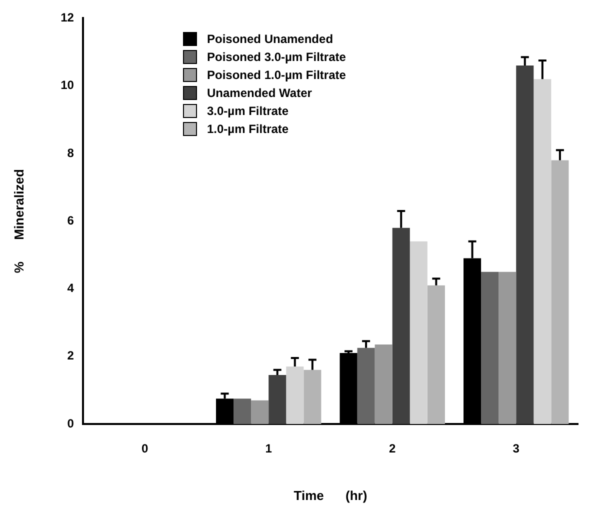 This screenshot has width=599, height=519. I want to click on legend-label: 1.0-µm Filtrate, so click(248, 129).